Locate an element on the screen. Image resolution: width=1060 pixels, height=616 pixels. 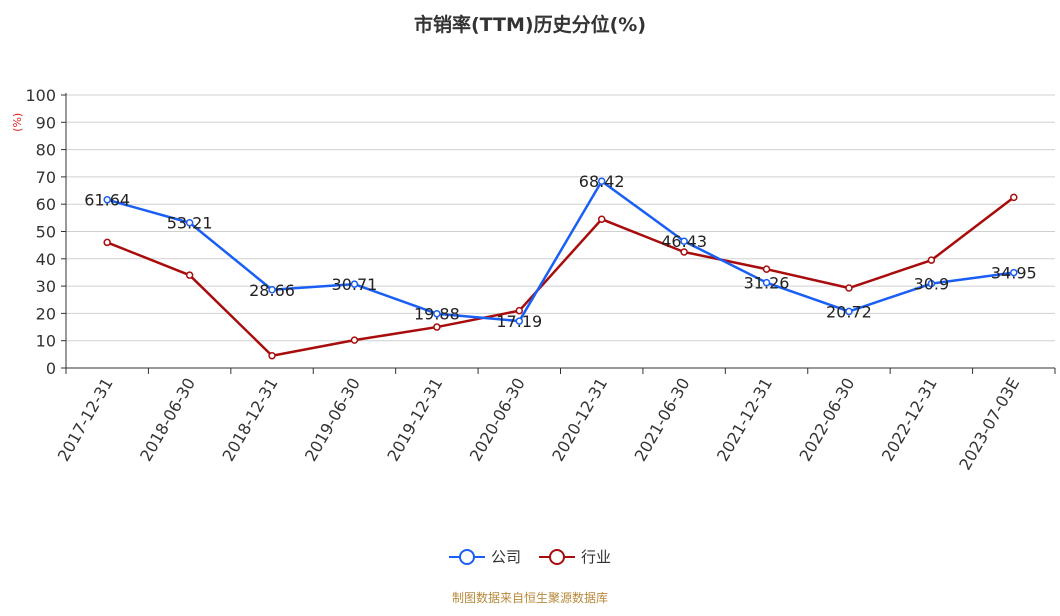
data-label: 61.64 is located at coordinates (107, 200).